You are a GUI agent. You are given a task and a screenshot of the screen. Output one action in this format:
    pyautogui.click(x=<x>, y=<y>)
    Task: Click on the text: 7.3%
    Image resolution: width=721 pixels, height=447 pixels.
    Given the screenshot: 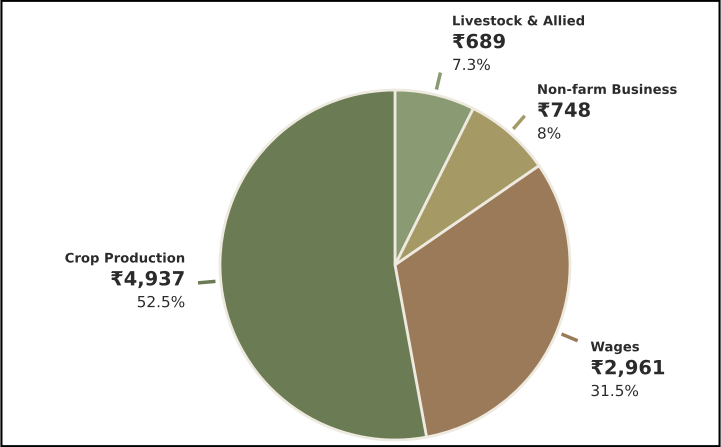 What is the action you would take?
    pyautogui.click(x=471, y=64)
    